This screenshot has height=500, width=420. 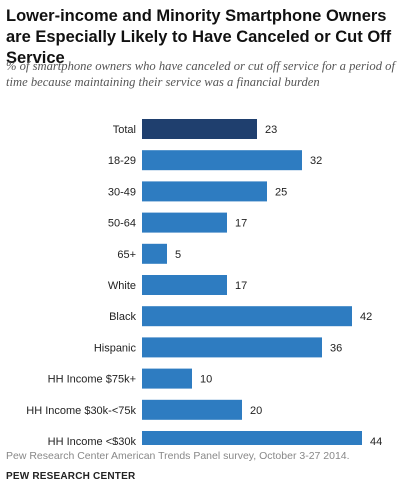 I want to click on bar-black, so click(x=247, y=316).